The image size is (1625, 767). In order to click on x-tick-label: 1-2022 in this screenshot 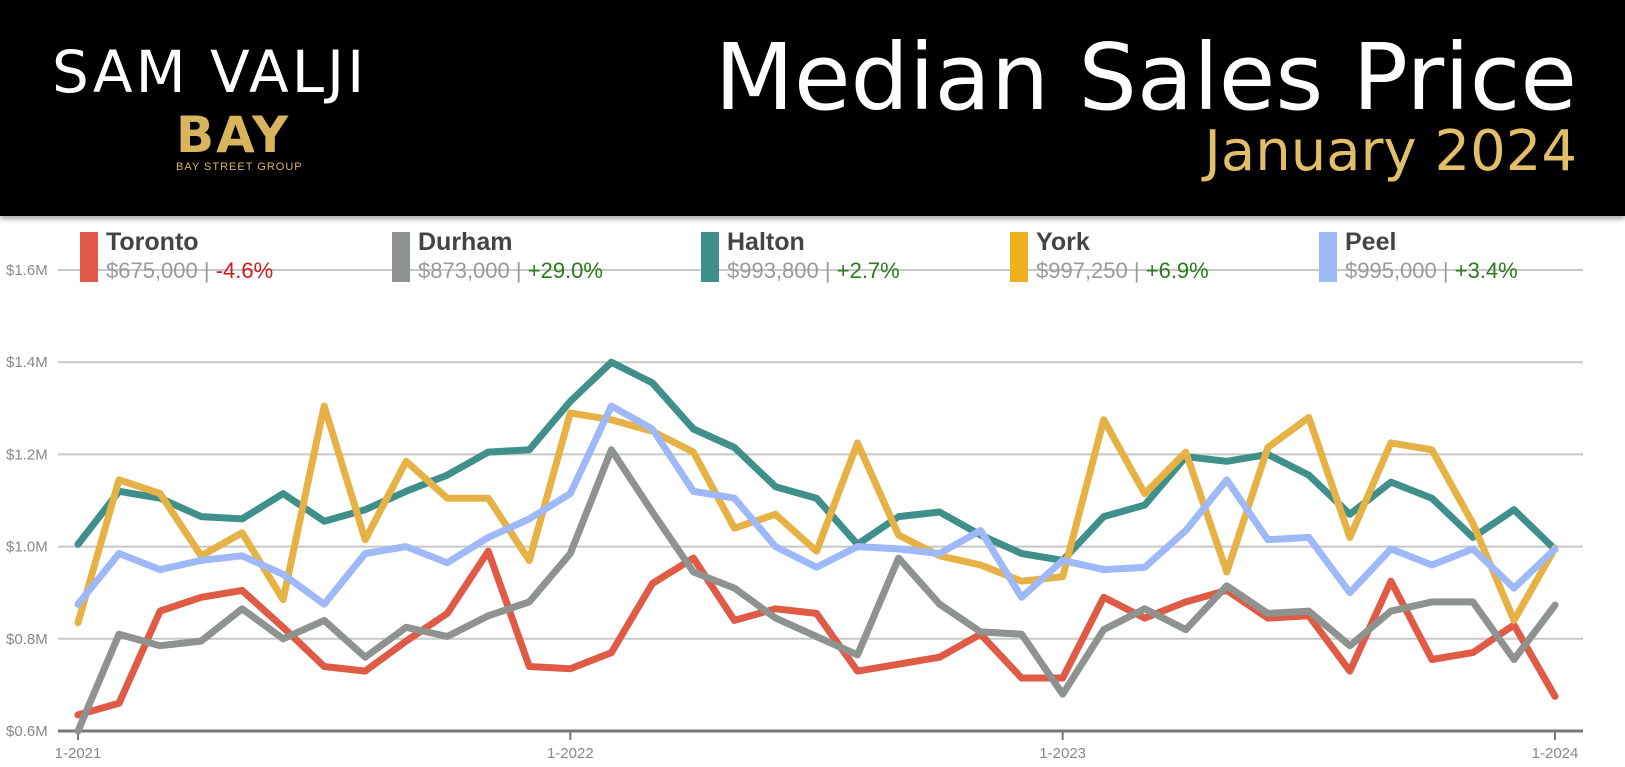, I will do `click(570, 753)`.